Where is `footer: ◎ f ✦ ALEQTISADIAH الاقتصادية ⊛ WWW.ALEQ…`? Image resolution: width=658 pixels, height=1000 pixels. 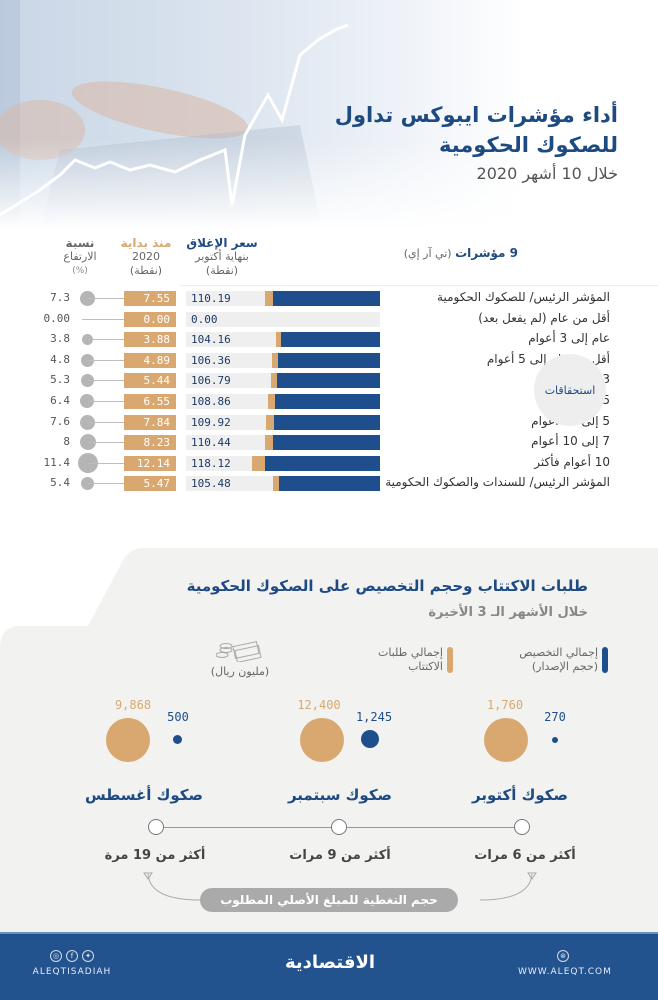 footer: ◎ f ✦ ALEQTISADIAH الاقتصادية ⊛ WWW.ALEQ… is located at coordinates (329, 966).